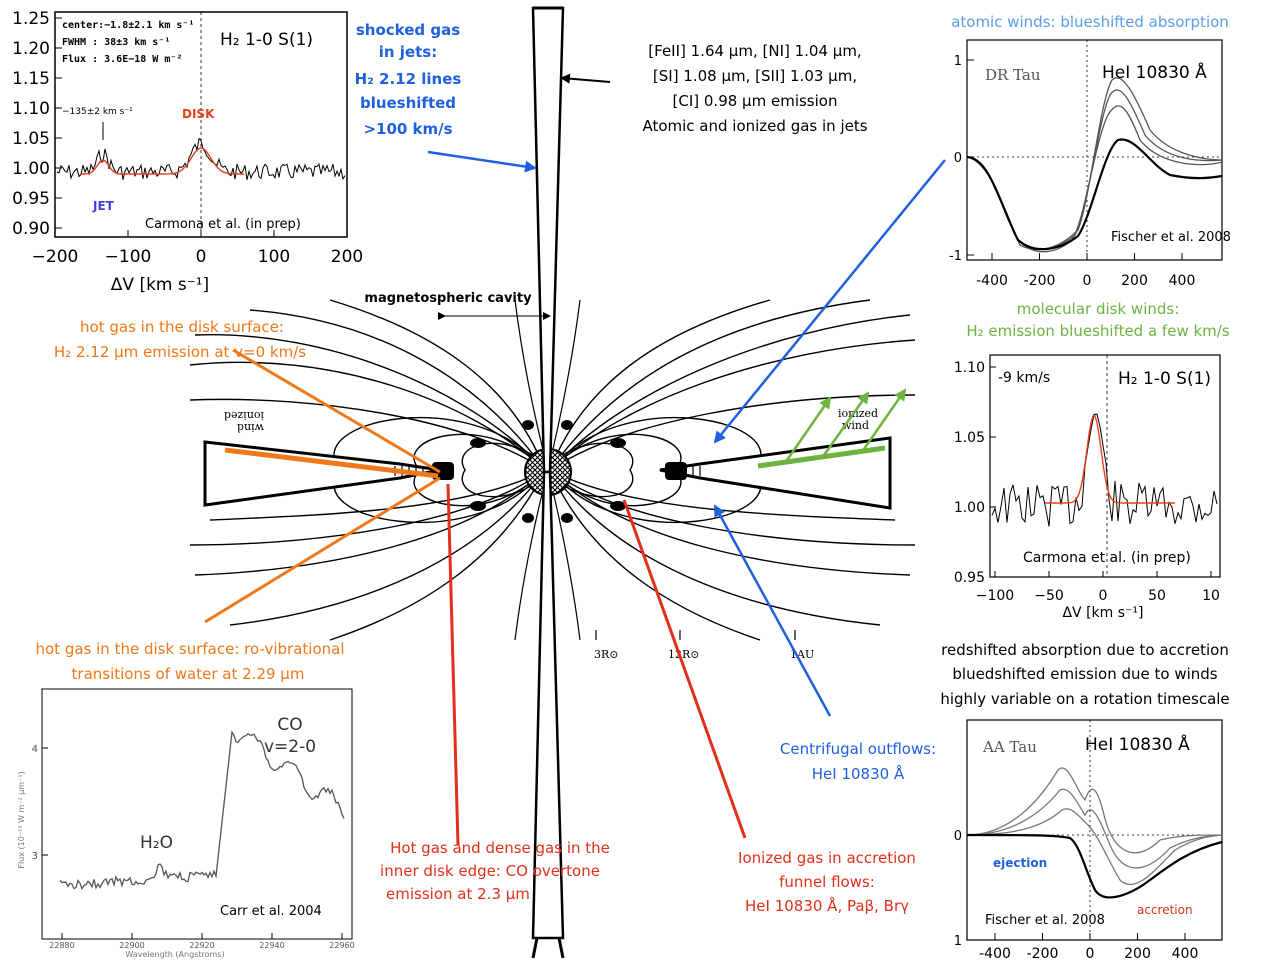 This screenshot has width=1269, height=962. I want to click on accretion-note-2: bluedshifted emission due to winds, so click(1084, 674).